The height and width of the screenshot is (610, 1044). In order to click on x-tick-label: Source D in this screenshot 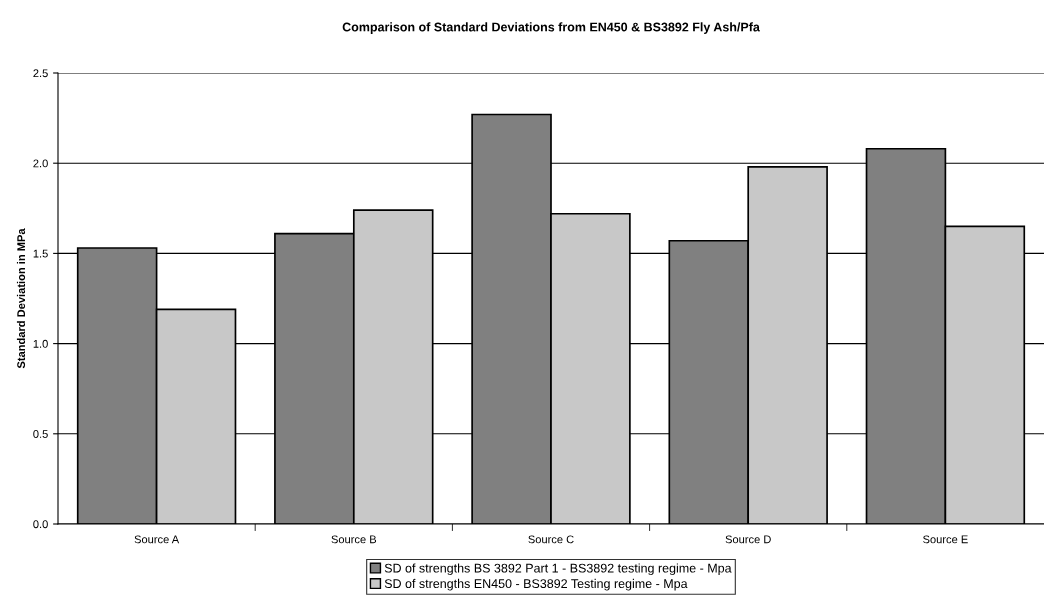, I will do `click(748, 539)`.